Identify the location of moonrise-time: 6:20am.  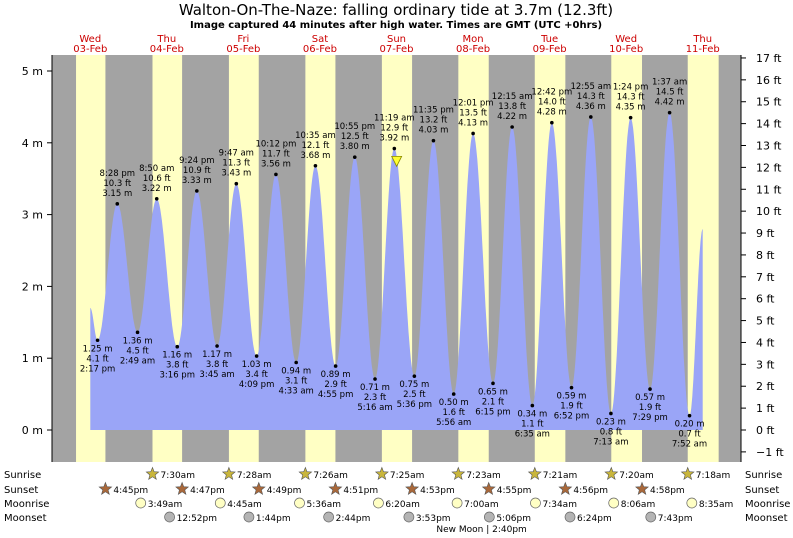
(402, 505).